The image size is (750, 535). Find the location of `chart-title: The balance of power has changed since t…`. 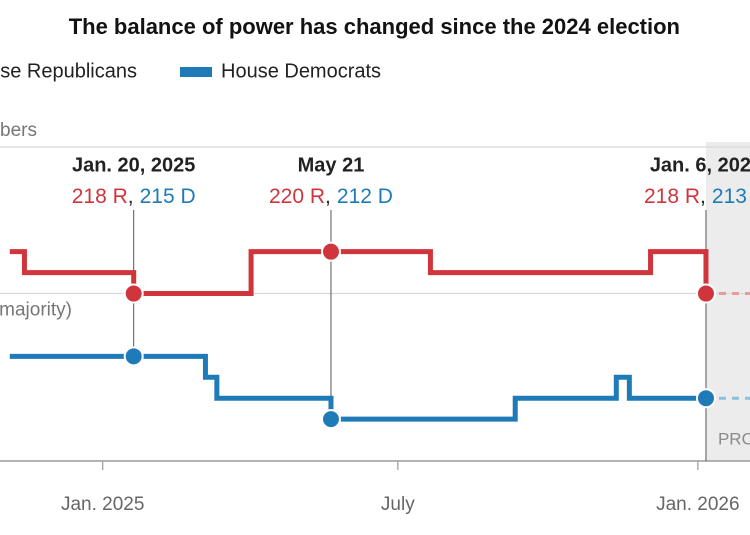

chart-title: The balance of power has changed since t… is located at coordinates (374, 26).